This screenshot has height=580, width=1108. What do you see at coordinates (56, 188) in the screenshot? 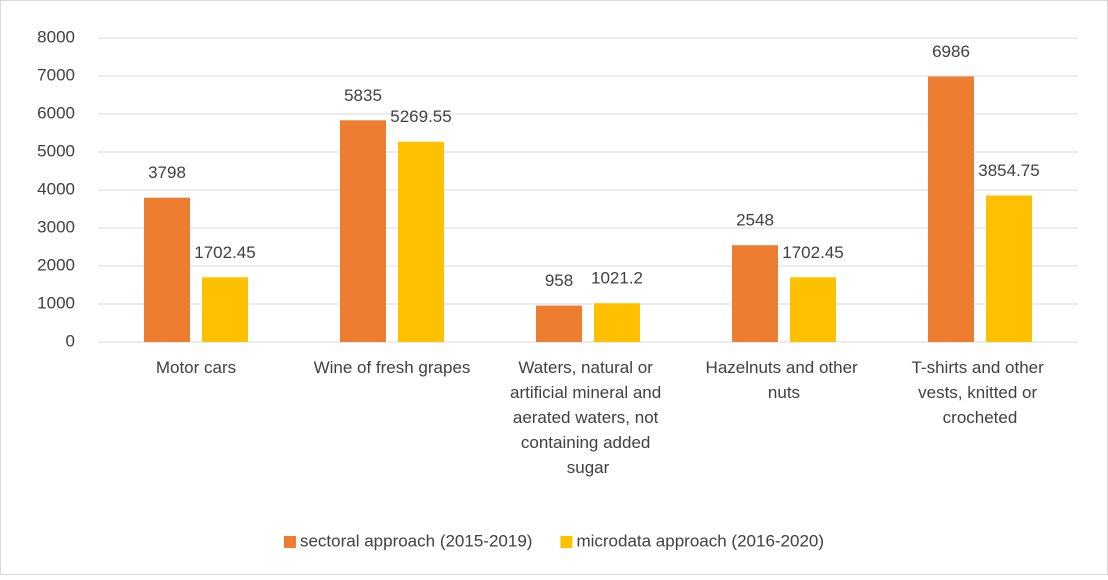
I see `y-tick-label: 4000` at bounding box center [56, 188].